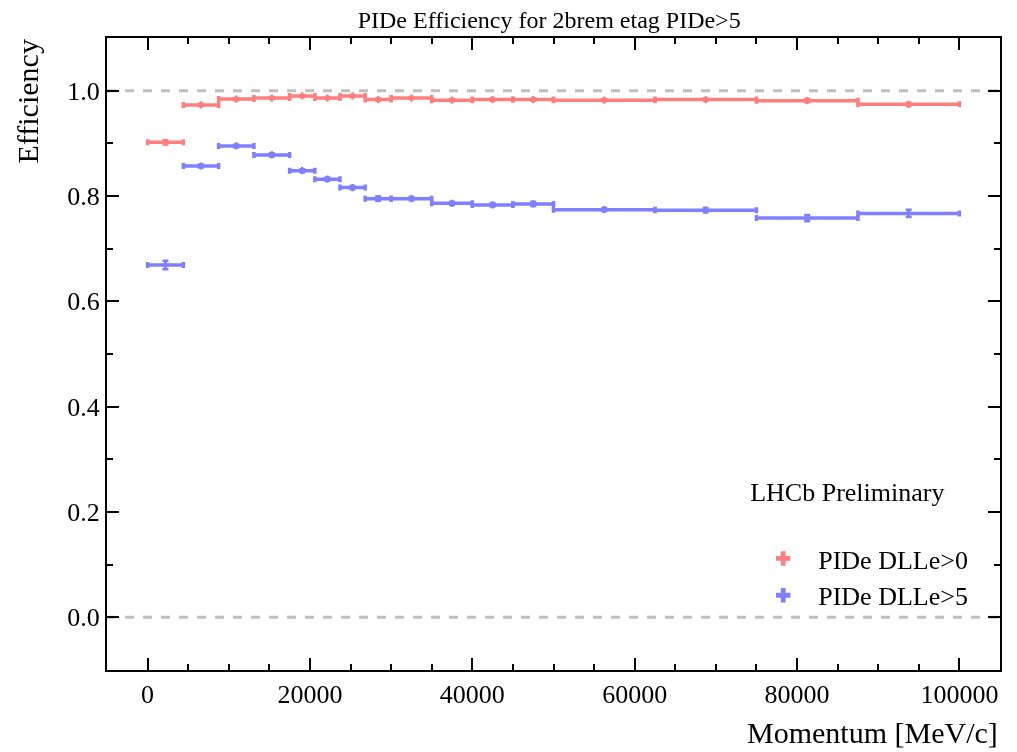 The image size is (1017, 752). What do you see at coordinates (549, 20) in the screenshot?
I see `chart-title: PIDe Efficiency for 2brem etag PIDe>5` at bounding box center [549, 20].